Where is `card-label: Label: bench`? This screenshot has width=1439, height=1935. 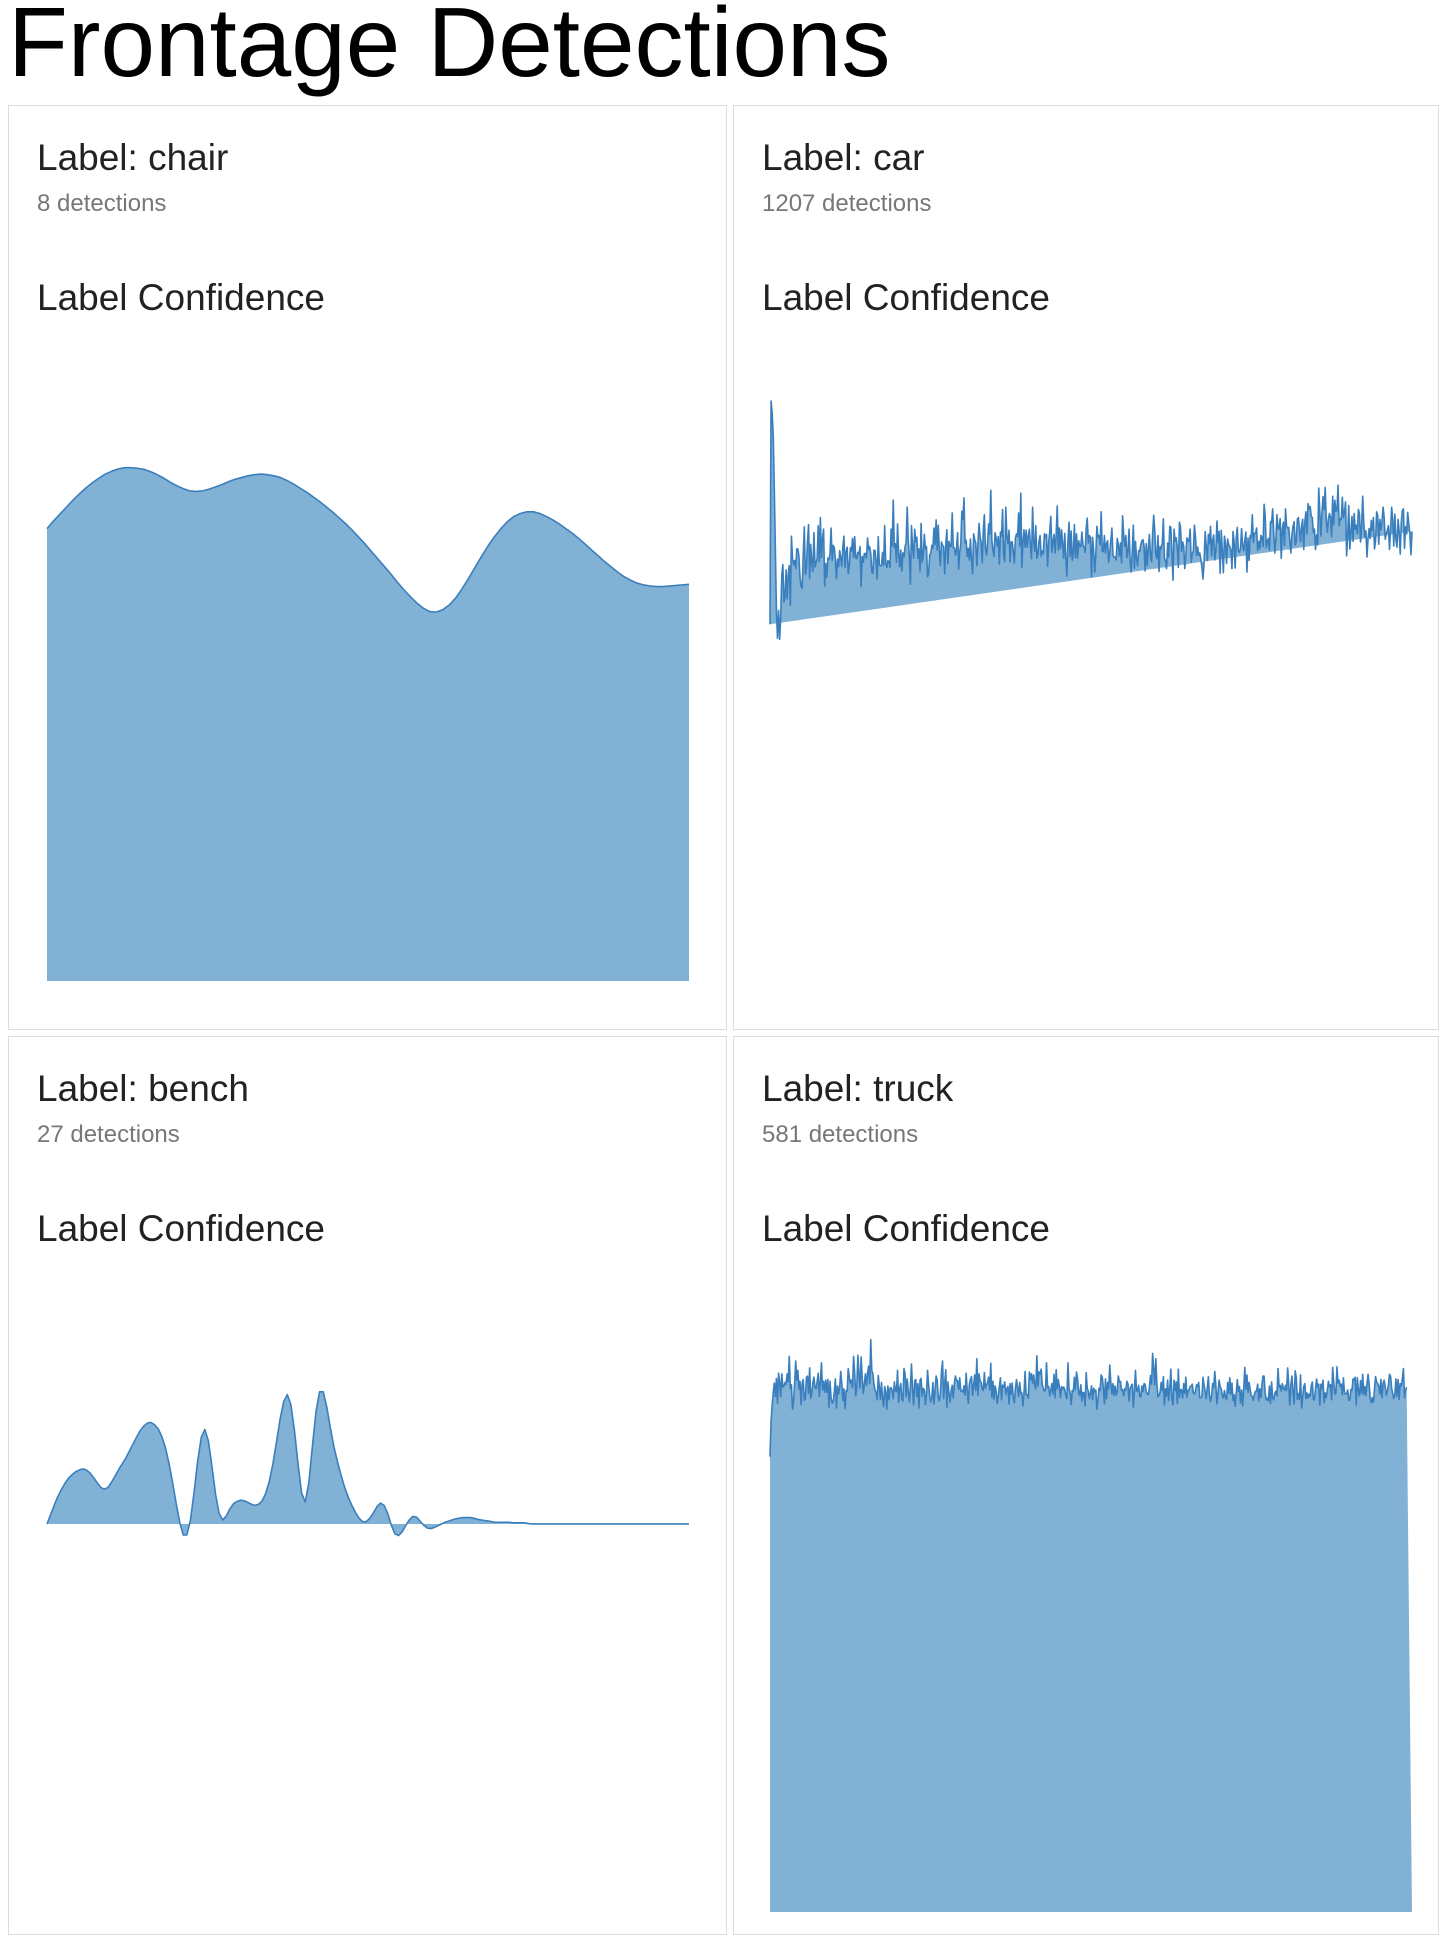 card-label: Label: bench is located at coordinates (143, 1088).